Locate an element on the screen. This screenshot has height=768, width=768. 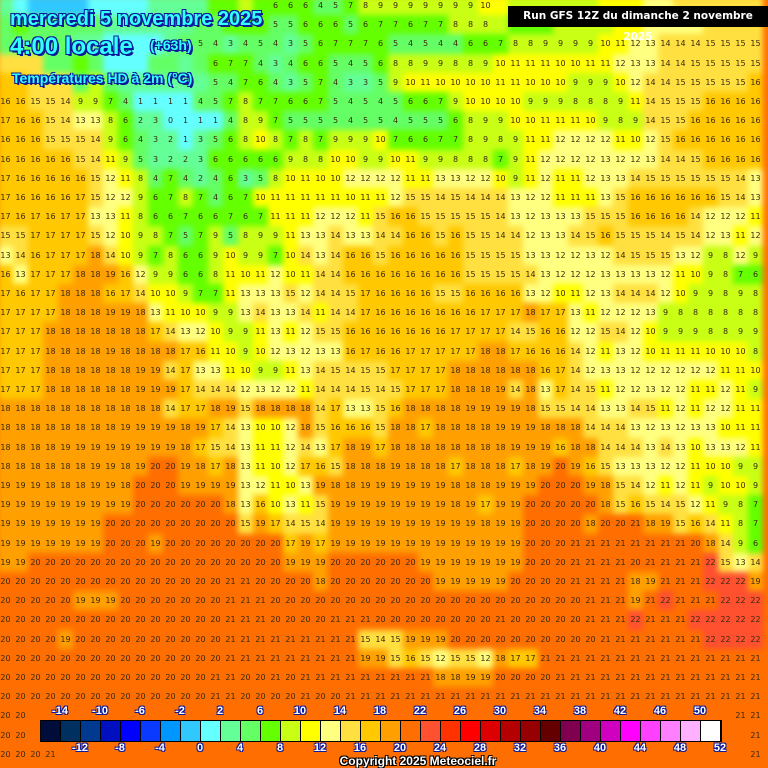
temperature-value: 22 is located at coordinates (710, 620).